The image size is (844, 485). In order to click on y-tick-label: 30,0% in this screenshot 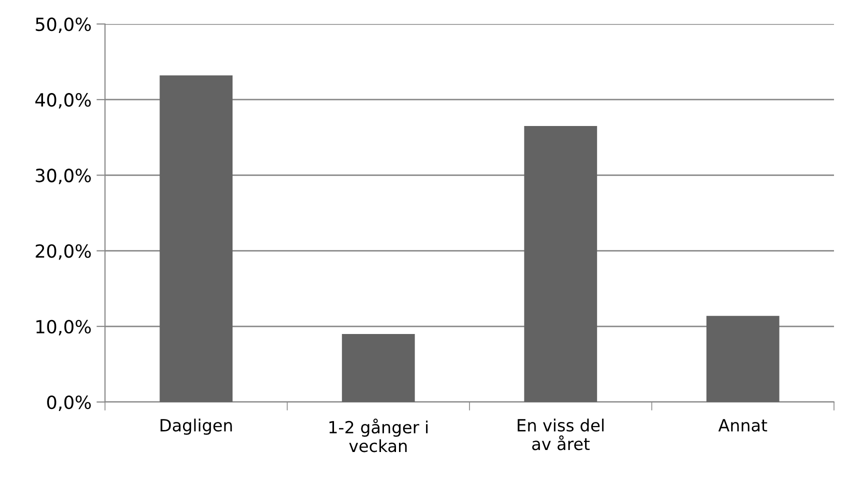, I will do `click(63, 176)`.